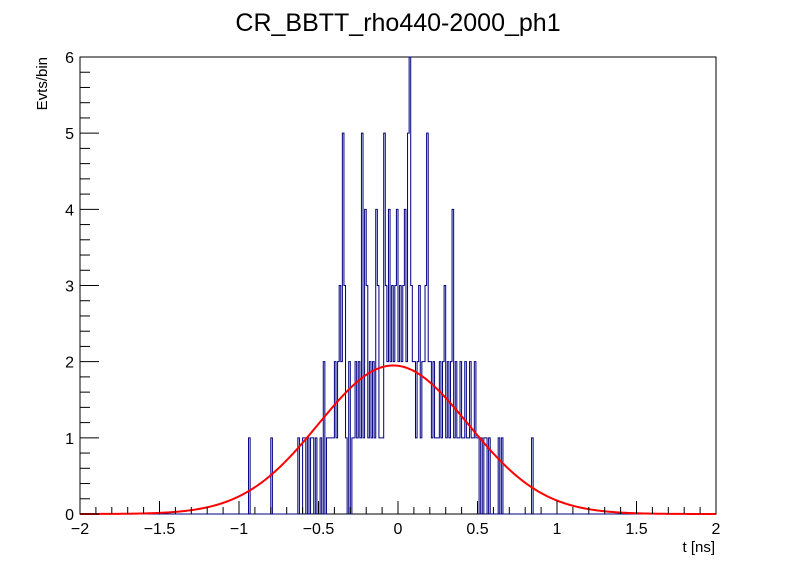 This screenshot has height=572, width=796. What do you see at coordinates (319, 529) in the screenshot?
I see `x-tick-label: −0.5` at bounding box center [319, 529].